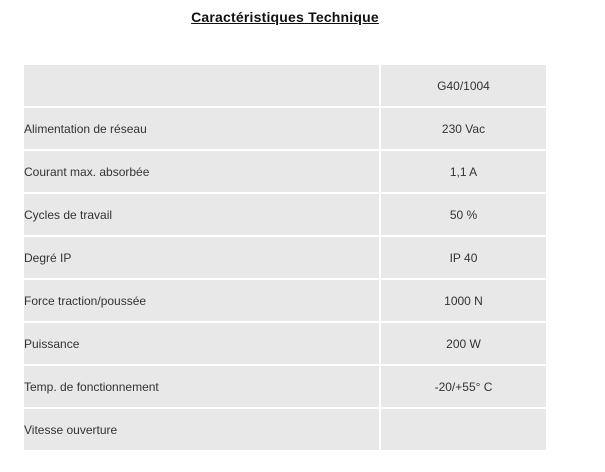  I want to click on spec-label-cell: Courant max. absorbée, so click(201, 171).